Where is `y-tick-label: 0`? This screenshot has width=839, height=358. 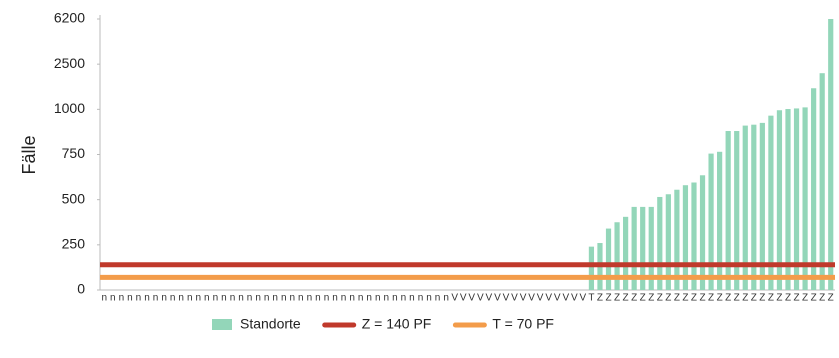
y-tick-label: 0 is located at coordinates (81, 289).